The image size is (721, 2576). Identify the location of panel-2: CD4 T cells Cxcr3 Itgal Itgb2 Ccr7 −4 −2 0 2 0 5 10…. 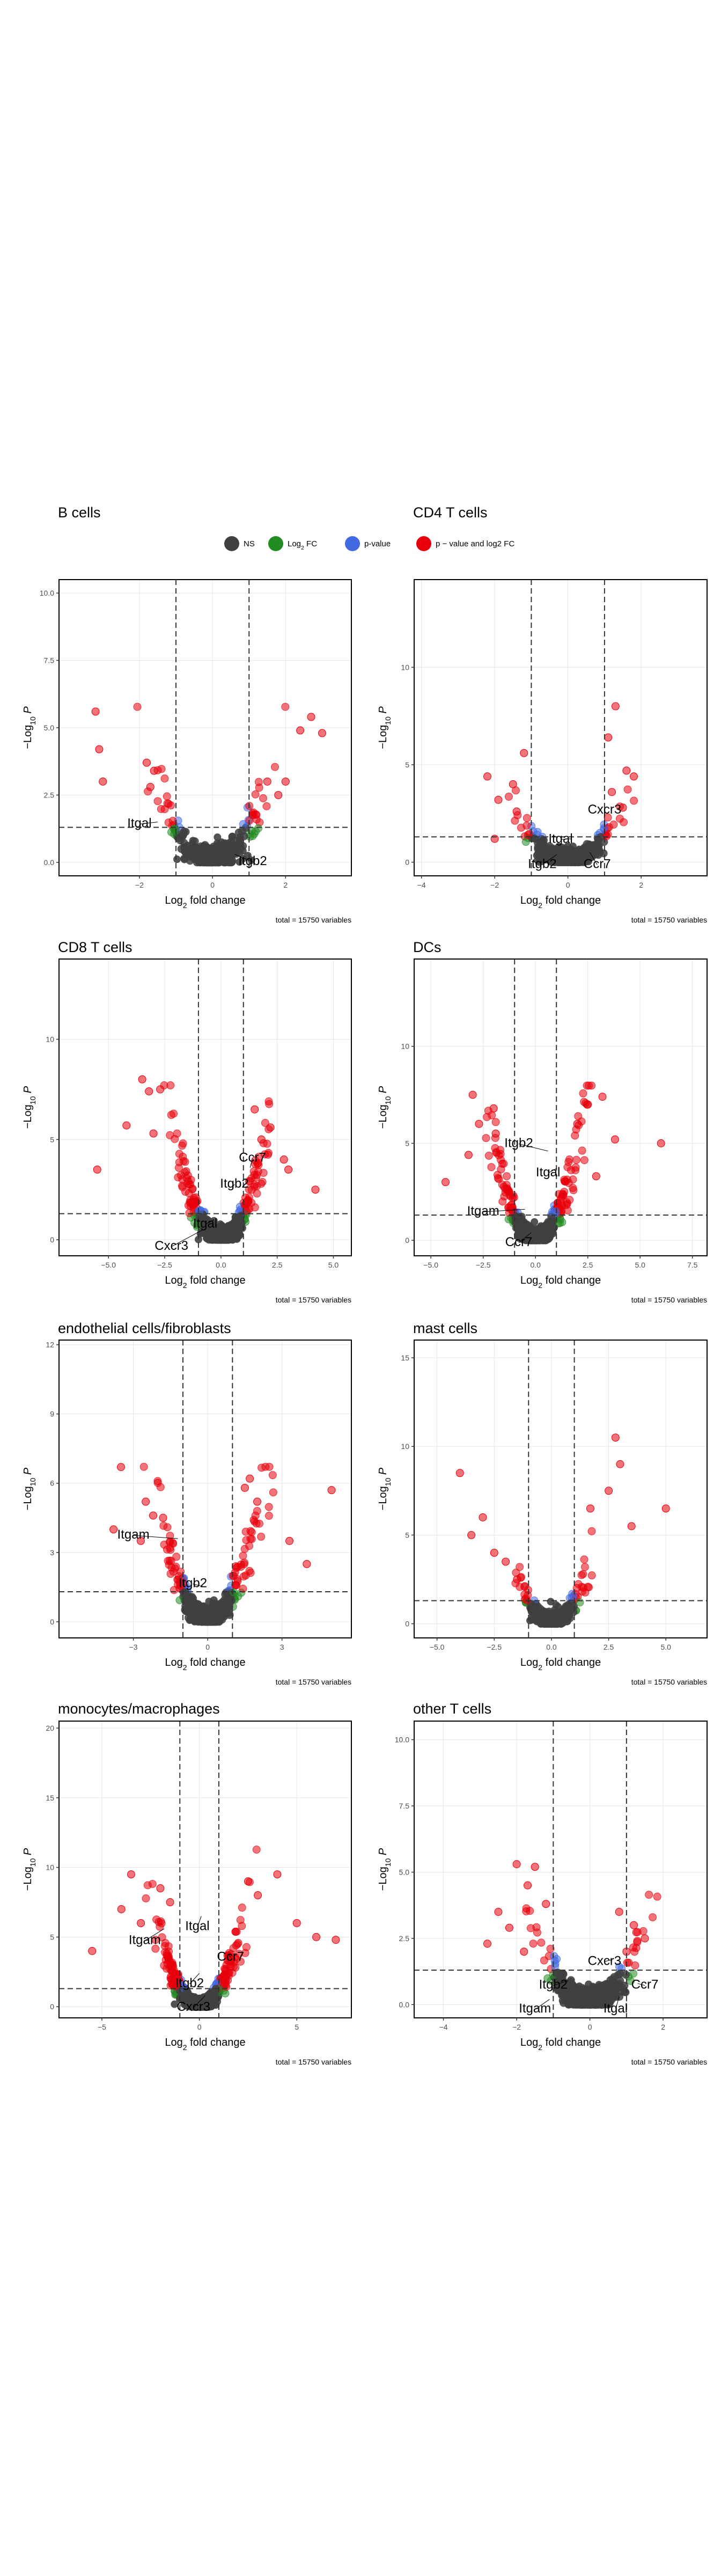
(542, 714).